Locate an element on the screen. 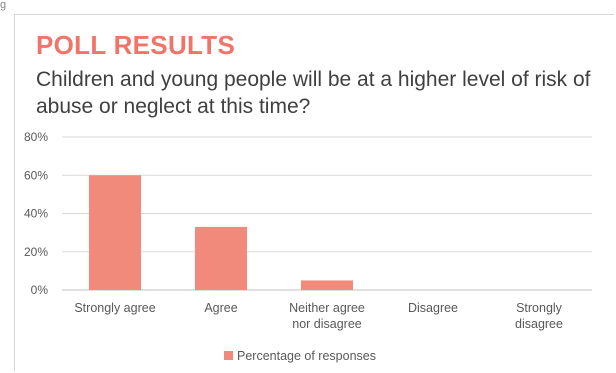 The height and width of the screenshot is (373, 616). chart-title: POLL RESULTS is located at coordinates (136, 45).